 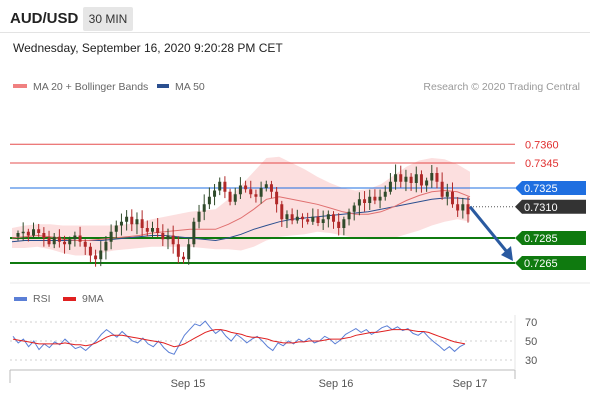 I want to click on forecast-arrow, so click(x=490, y=233).